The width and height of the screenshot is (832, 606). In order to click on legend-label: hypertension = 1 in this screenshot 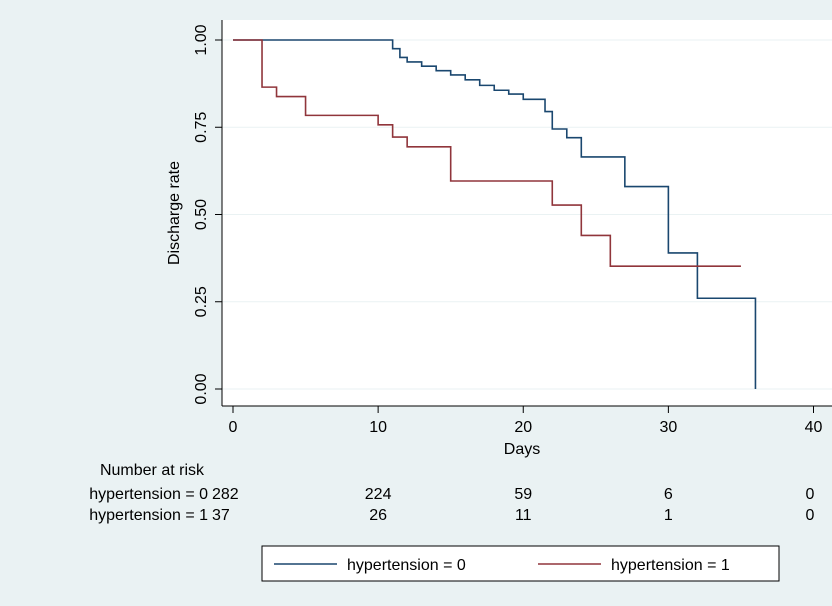, I will do `click(670, 565)`.